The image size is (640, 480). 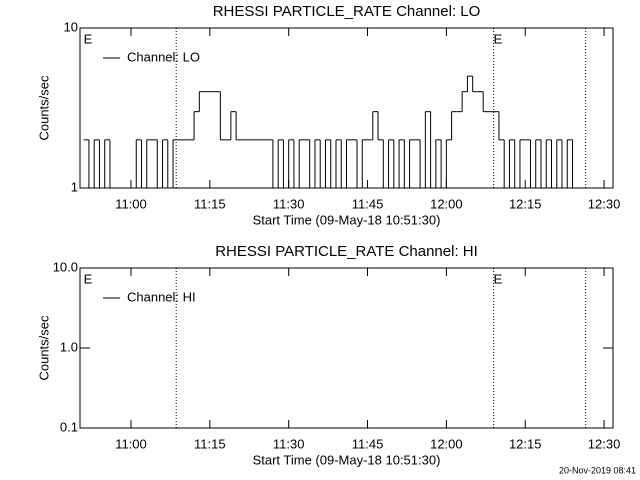 What do you see at coordinates (346, 251) in the screenshot?
I see `chart-title: RHESSI PARTICLE_RATE Channel: HI` at bounding box center [346, 251].